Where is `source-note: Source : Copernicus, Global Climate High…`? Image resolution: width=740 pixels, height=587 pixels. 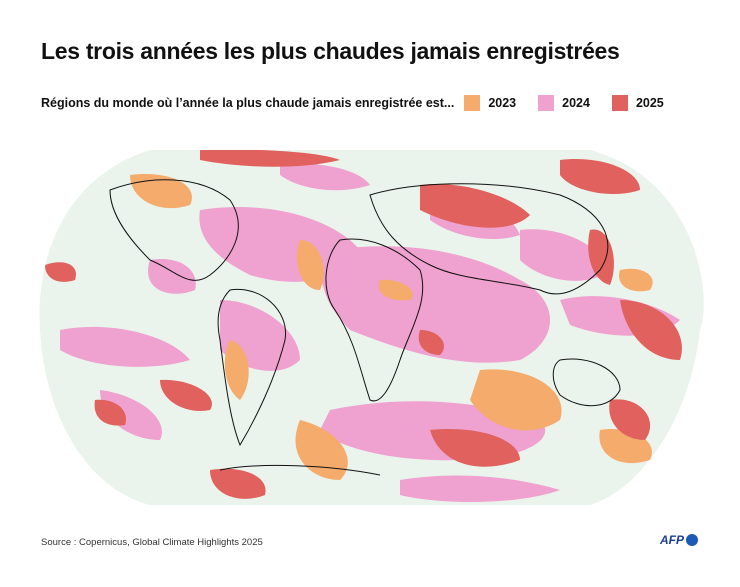 source-note: Source : Copernicus, Global Climate High… is located at coordinates (152, 542).